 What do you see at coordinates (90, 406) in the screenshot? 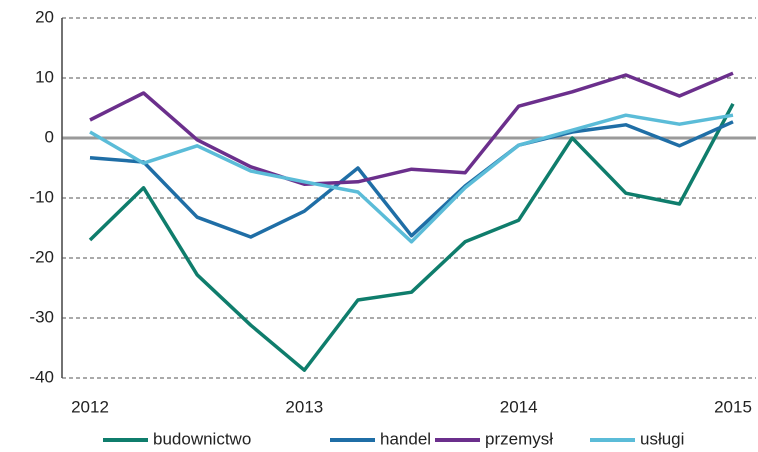
I see `x-tick-label: 2012` at bounding box center [90, 406].